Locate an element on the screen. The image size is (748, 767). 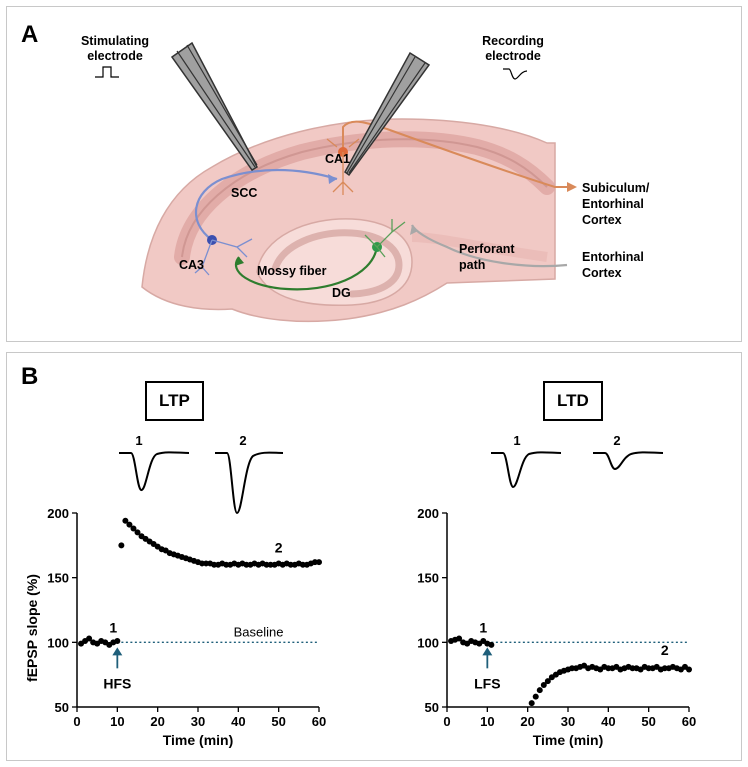
mossy-fiber is located at coordinates (306, 268).